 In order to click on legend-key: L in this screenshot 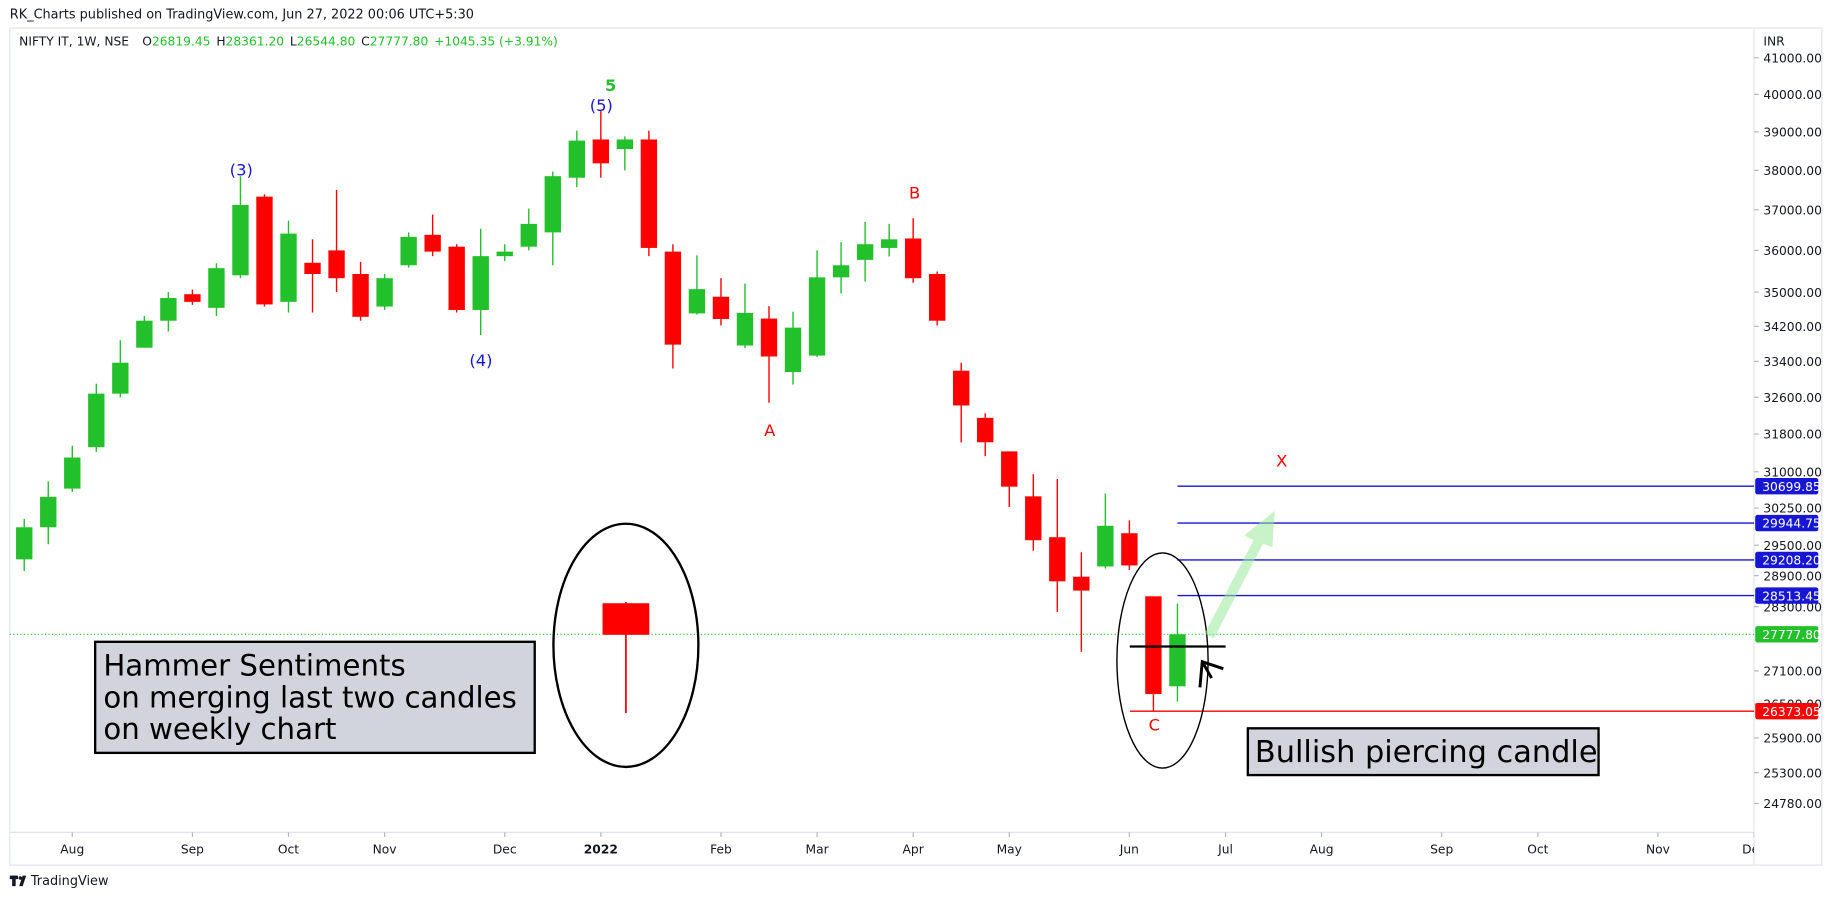, I will do `click(293, 42)`.